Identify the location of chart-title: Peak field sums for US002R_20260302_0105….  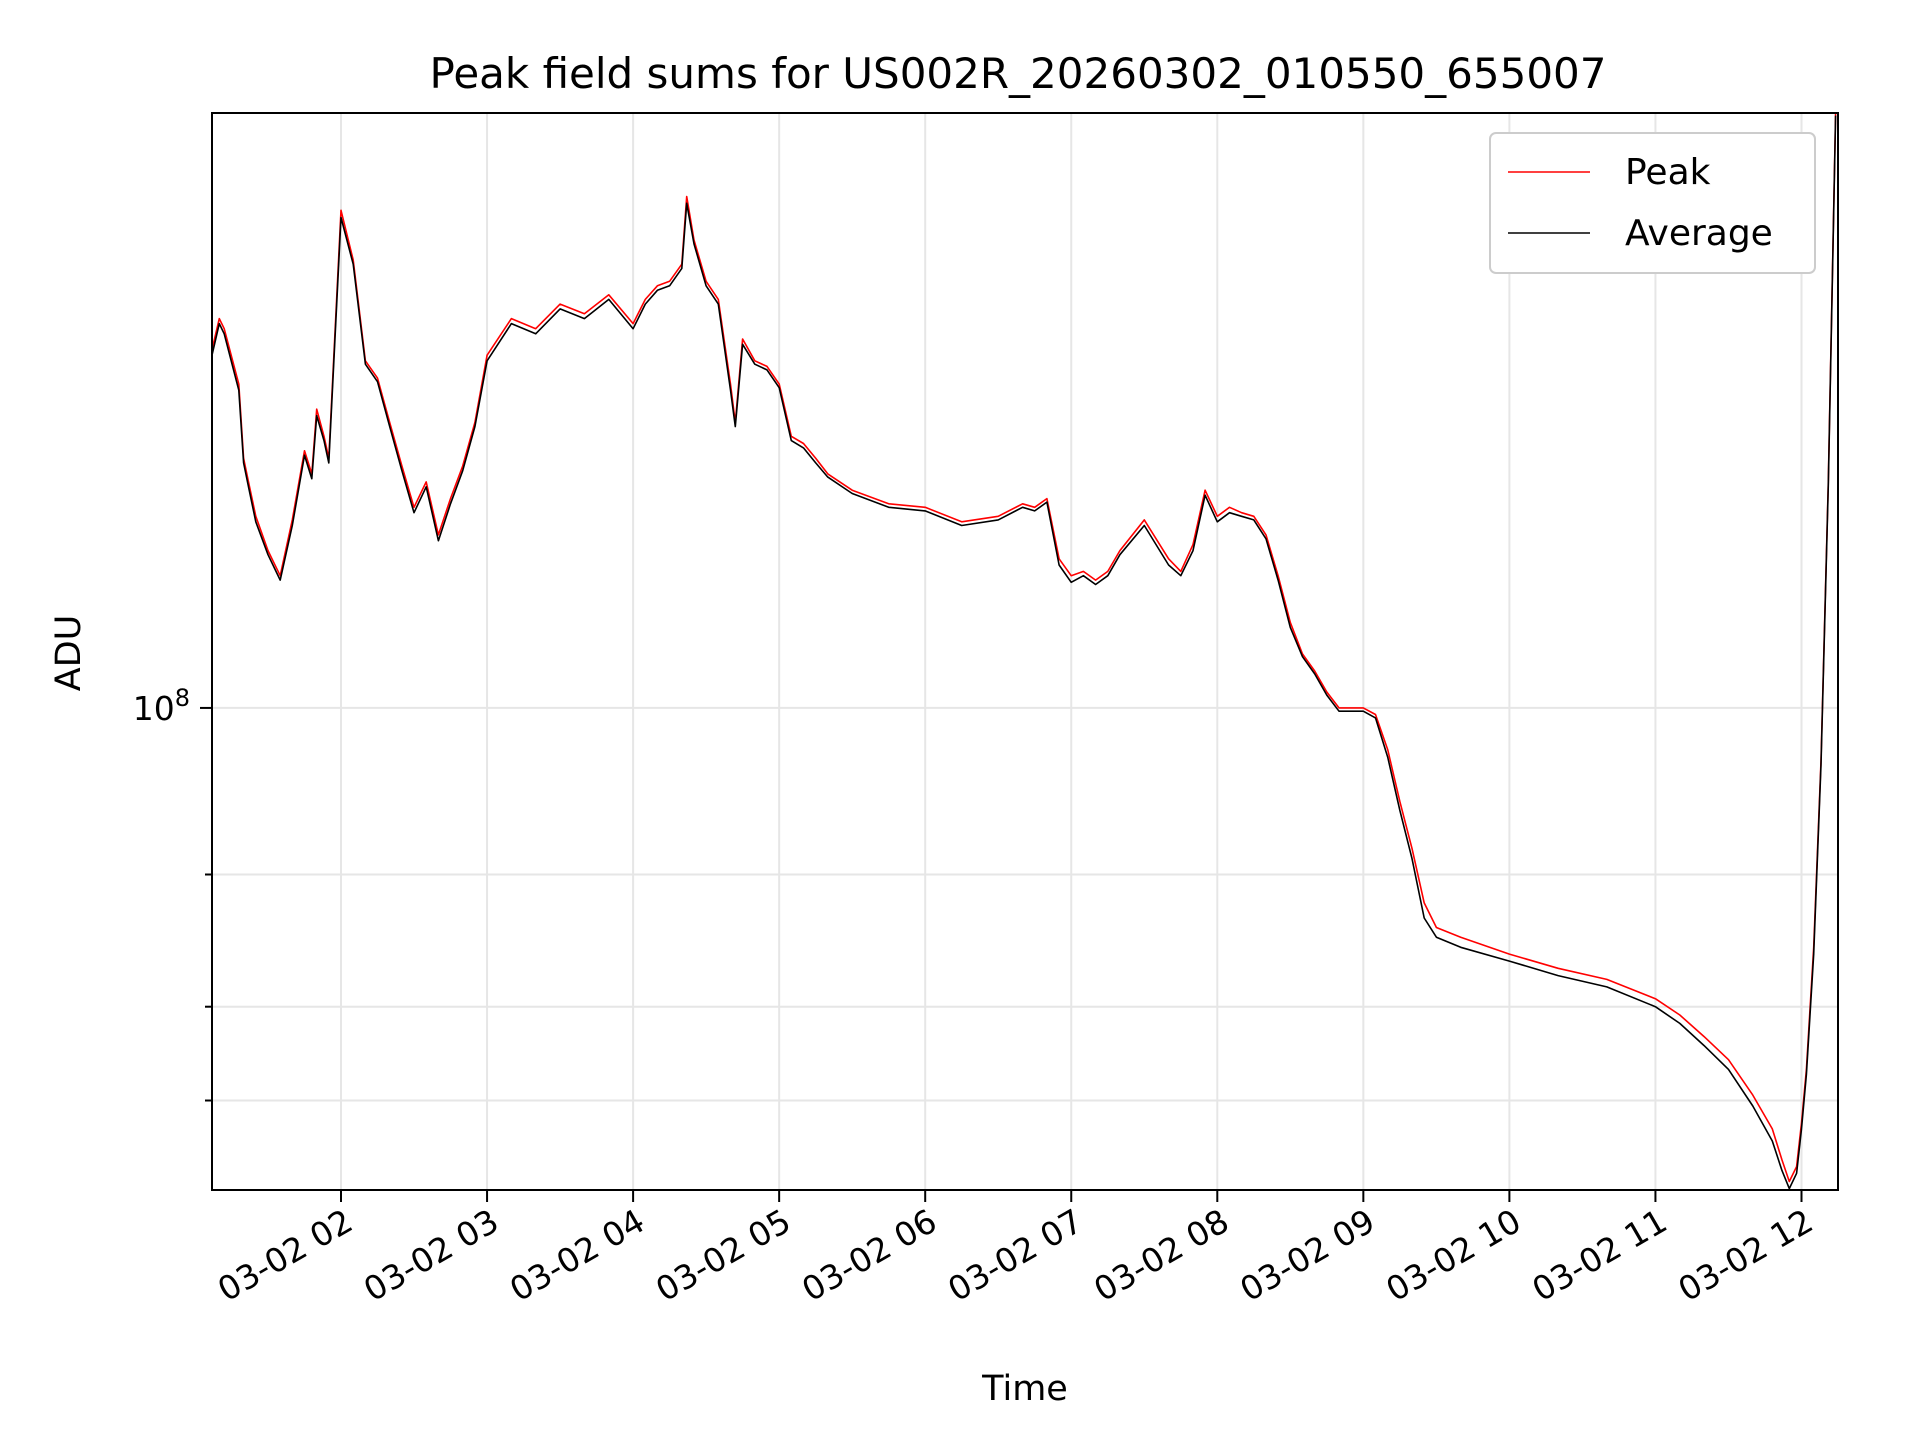
(1018, 73).